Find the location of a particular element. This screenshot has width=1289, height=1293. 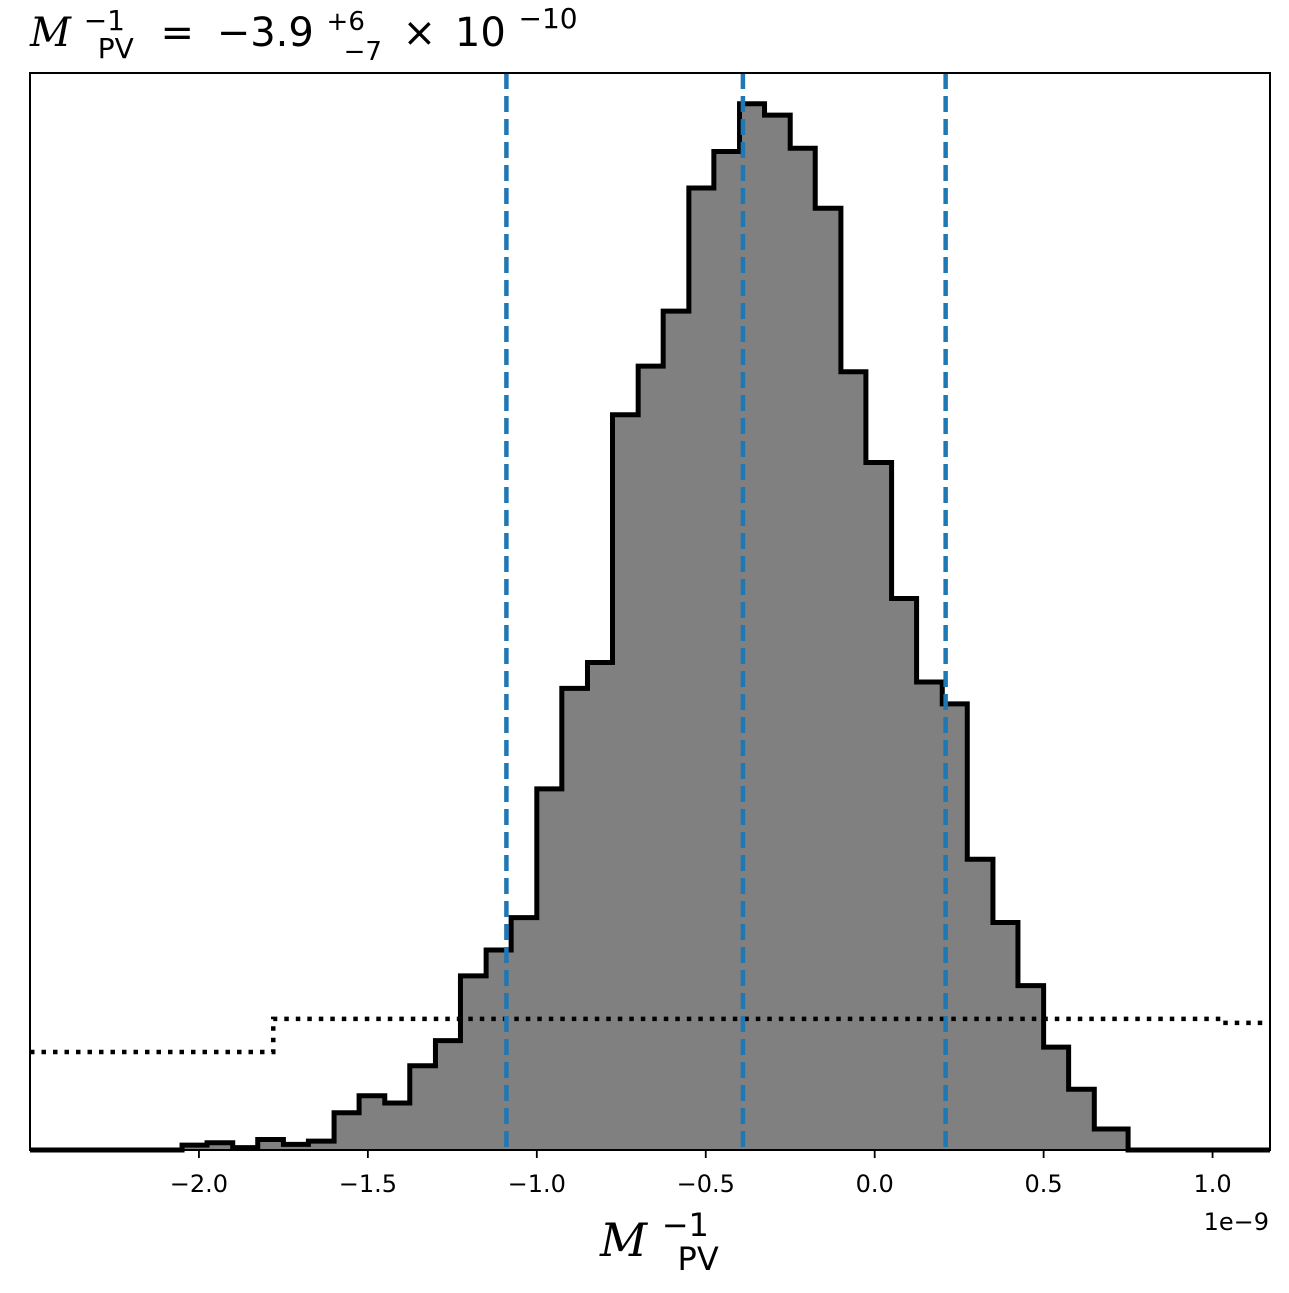

title-plus: +6 is located at coordinates (346, 22).